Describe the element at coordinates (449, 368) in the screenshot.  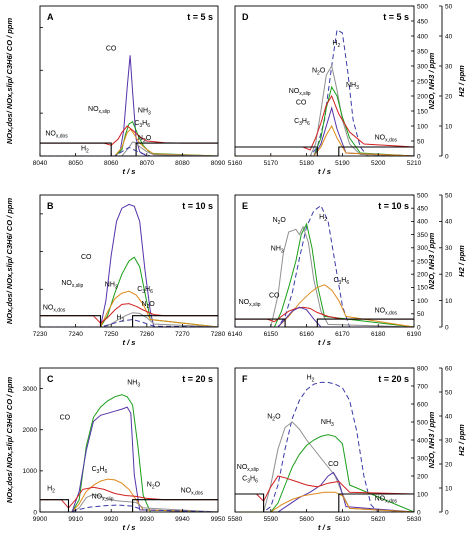
I see `y2-tick-label: 60` at that location.